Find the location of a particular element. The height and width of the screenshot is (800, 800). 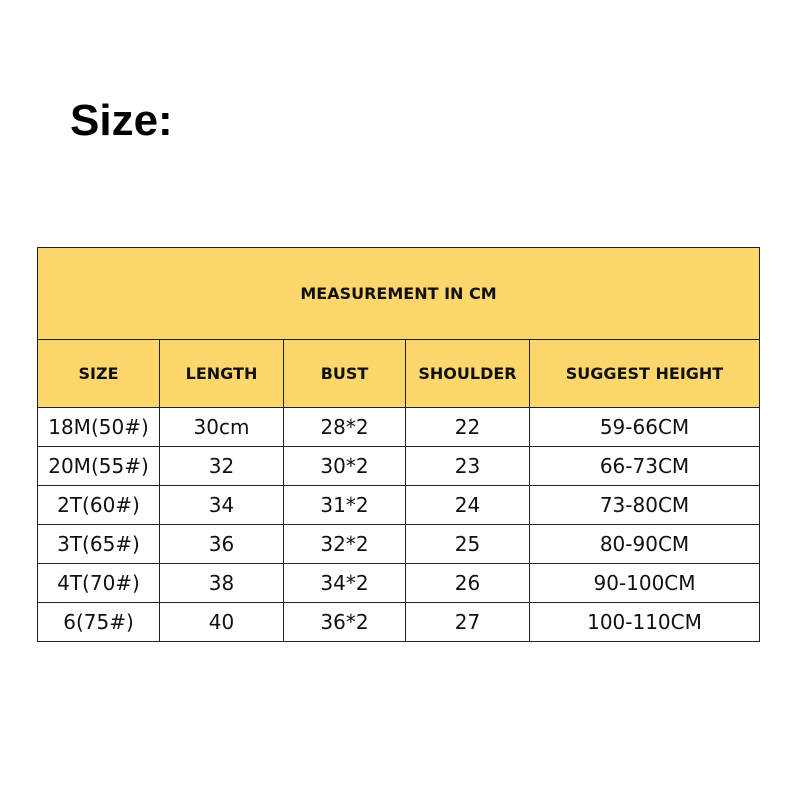

table-cell: 23 is located at coordinates (467, 466).